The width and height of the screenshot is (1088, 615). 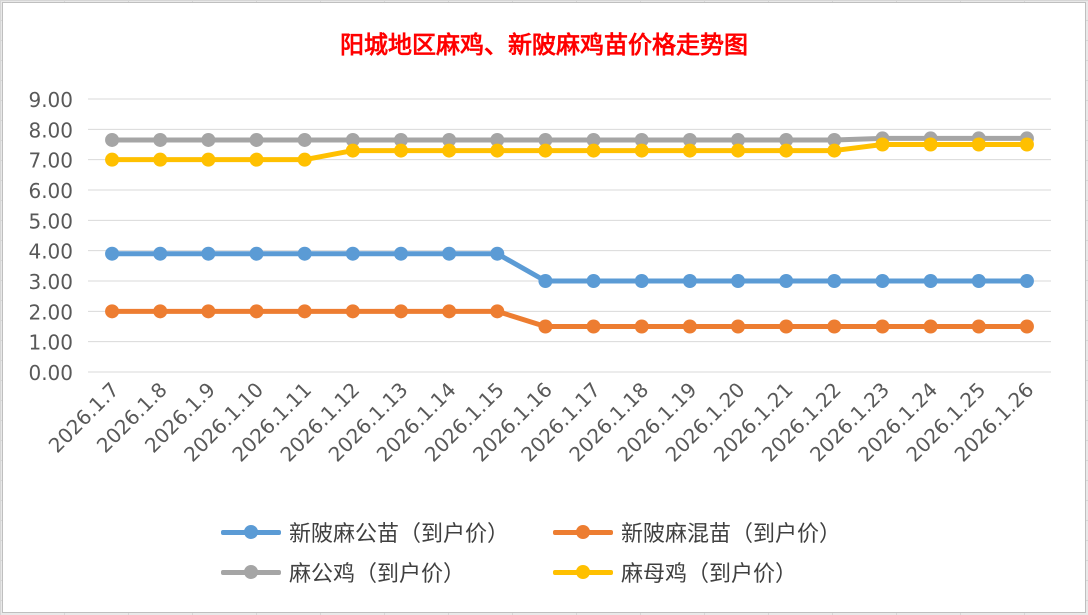 What do you see at coordinates (50, 312) in the screenshot?
I see `y-tick-label: 2.00` at bounding box center [50, 312].